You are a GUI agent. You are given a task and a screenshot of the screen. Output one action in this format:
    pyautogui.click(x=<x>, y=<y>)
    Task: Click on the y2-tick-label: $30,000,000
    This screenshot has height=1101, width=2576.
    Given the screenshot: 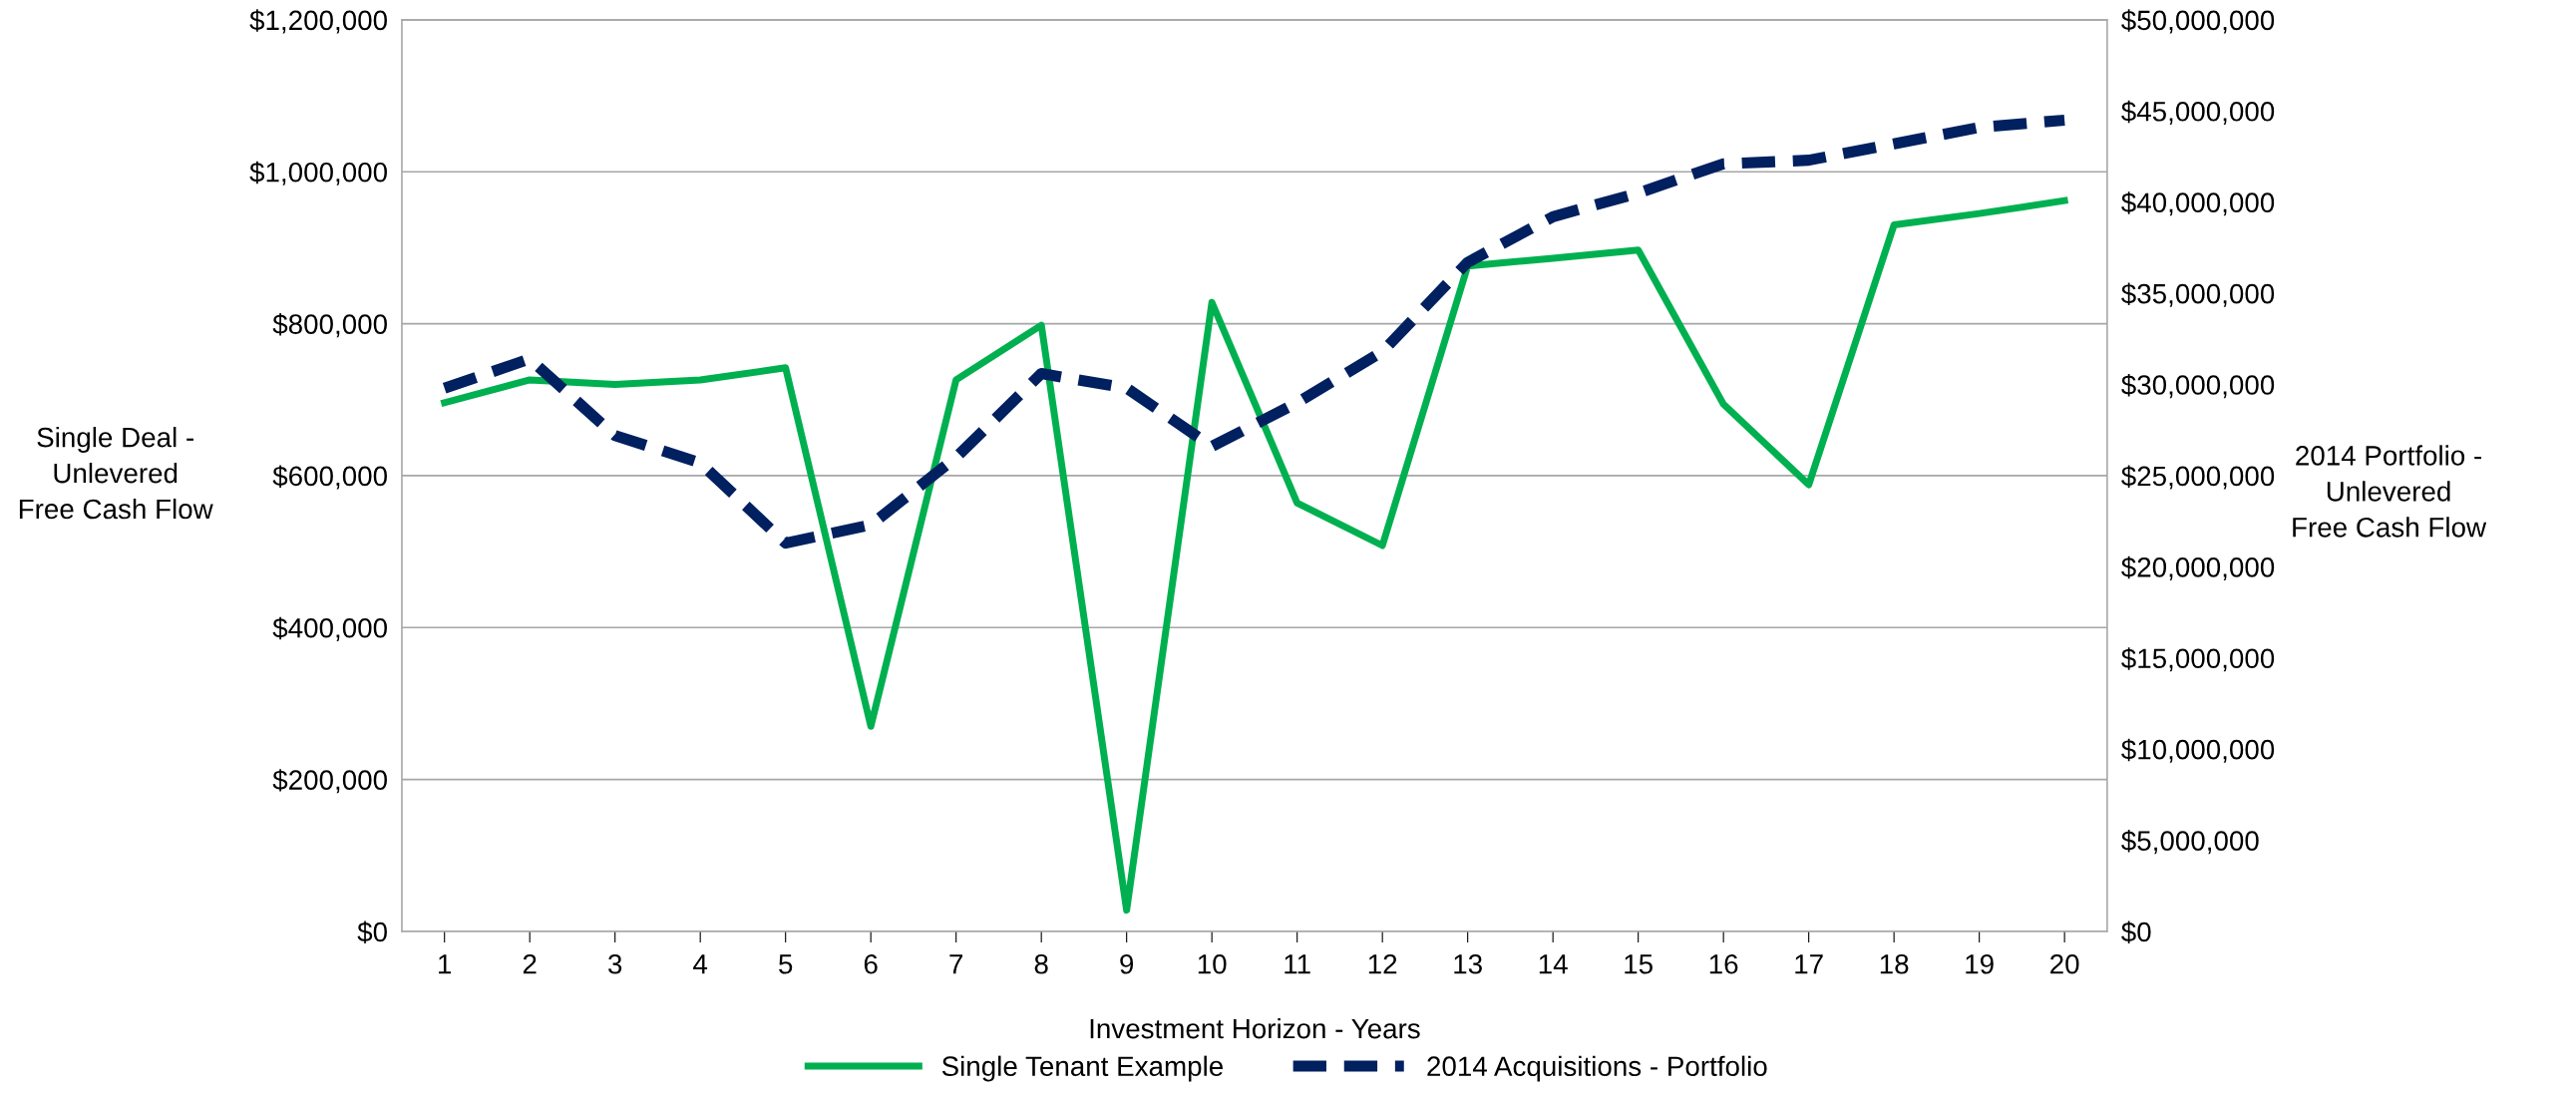 What is the action you would take?
    pyautogui.click(x=2198, y=386)
    